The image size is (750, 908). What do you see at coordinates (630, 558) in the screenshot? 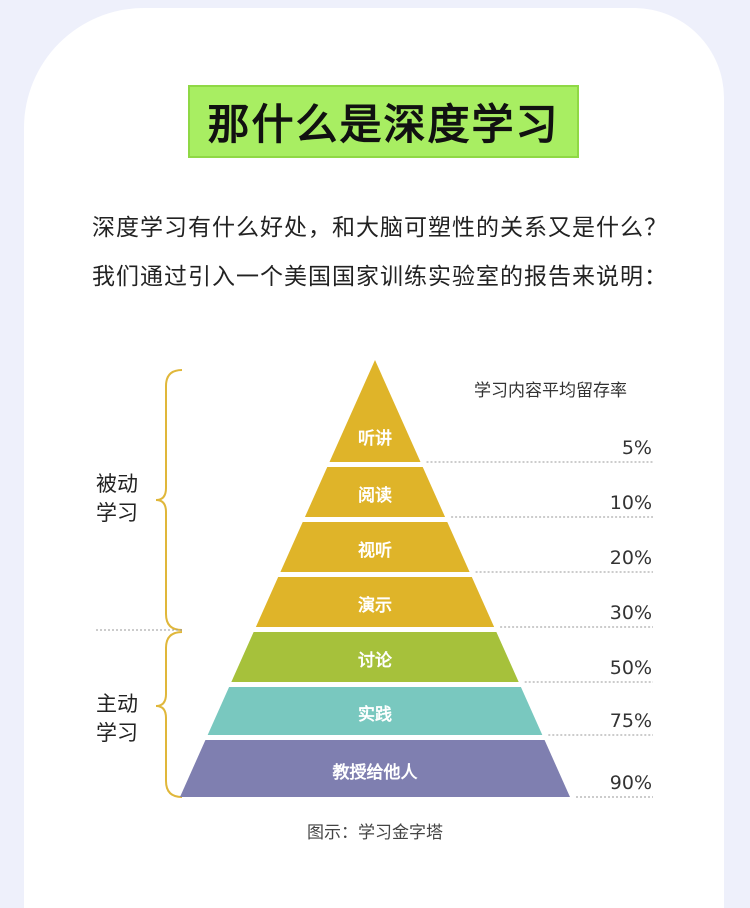
I see `tier-rate-3: 20%` at bounding box center [630, 558].